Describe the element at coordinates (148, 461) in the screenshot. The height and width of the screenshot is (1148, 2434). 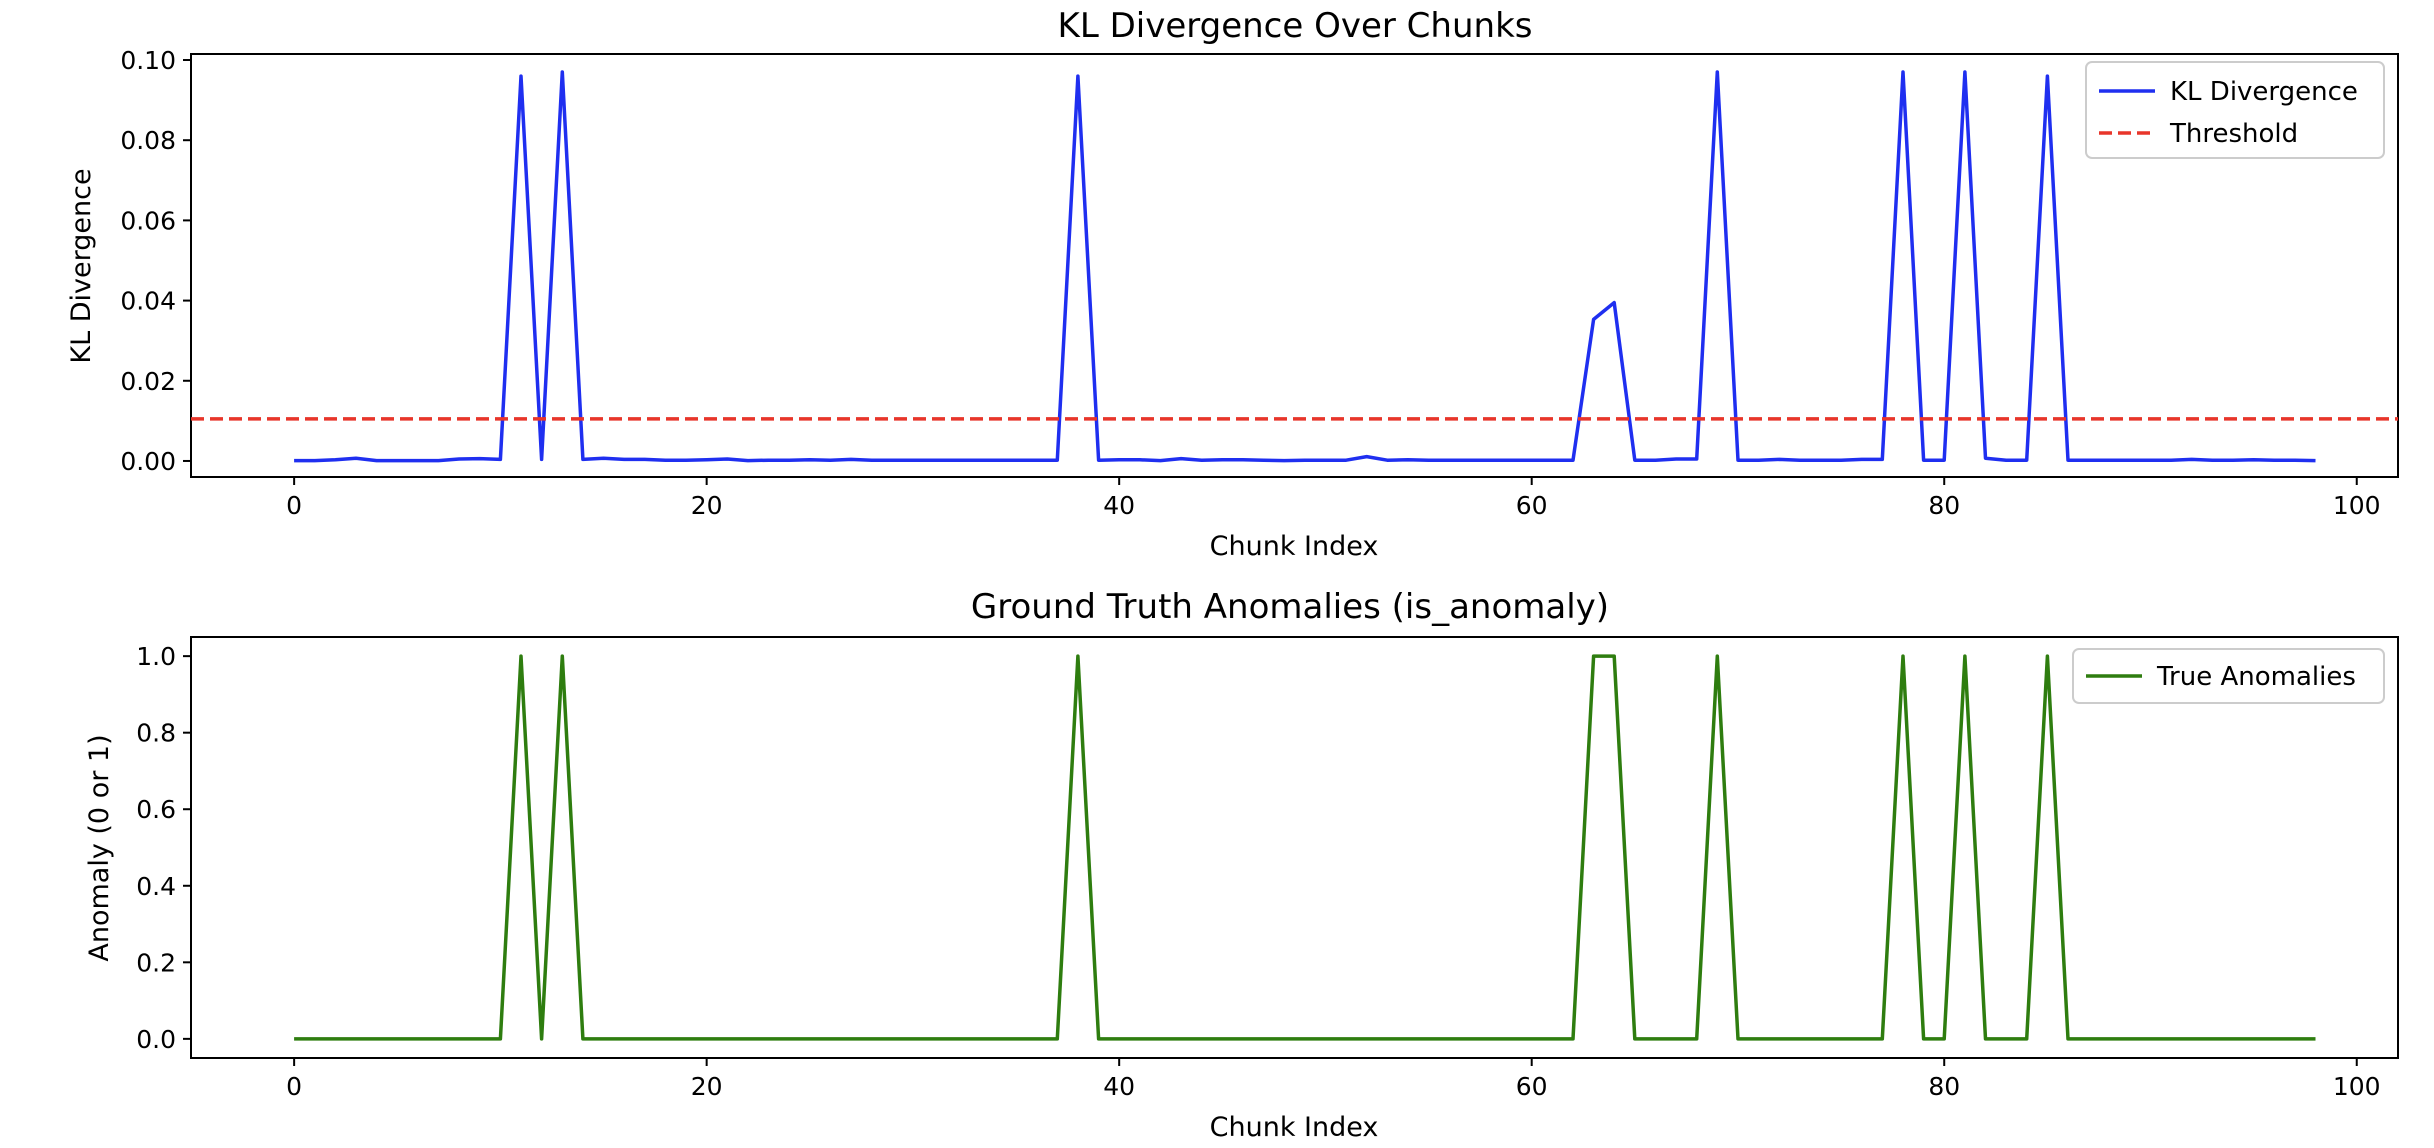
I see `y-tick-label: 0.00` at that location.